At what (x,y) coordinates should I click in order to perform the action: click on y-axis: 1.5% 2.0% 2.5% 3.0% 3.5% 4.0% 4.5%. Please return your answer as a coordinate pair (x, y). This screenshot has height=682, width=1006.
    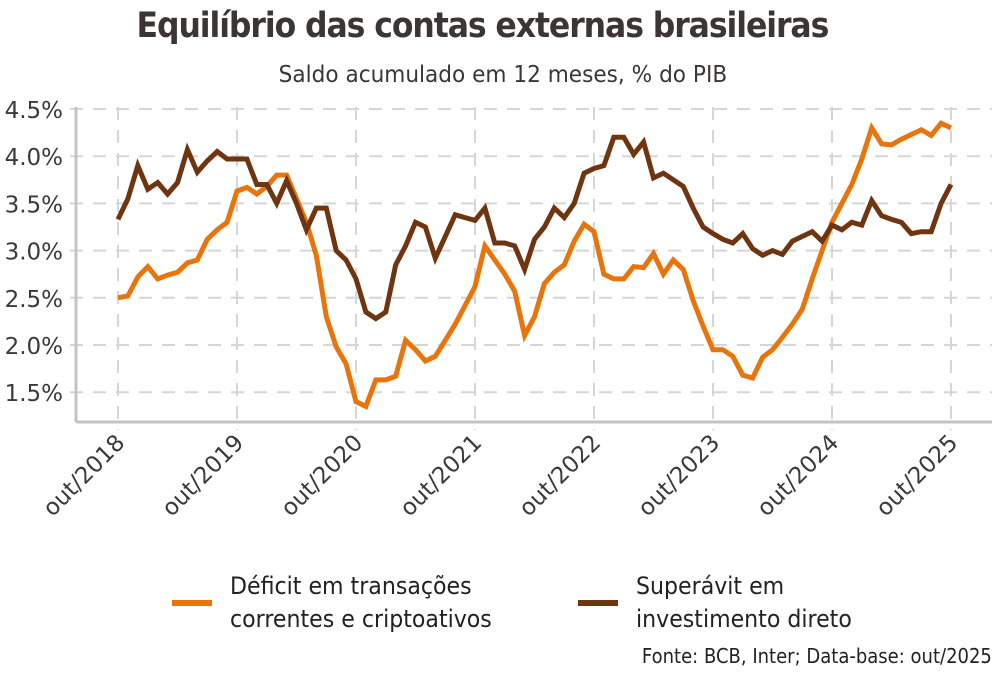
    Looking at the image, I should click on (41, 260).